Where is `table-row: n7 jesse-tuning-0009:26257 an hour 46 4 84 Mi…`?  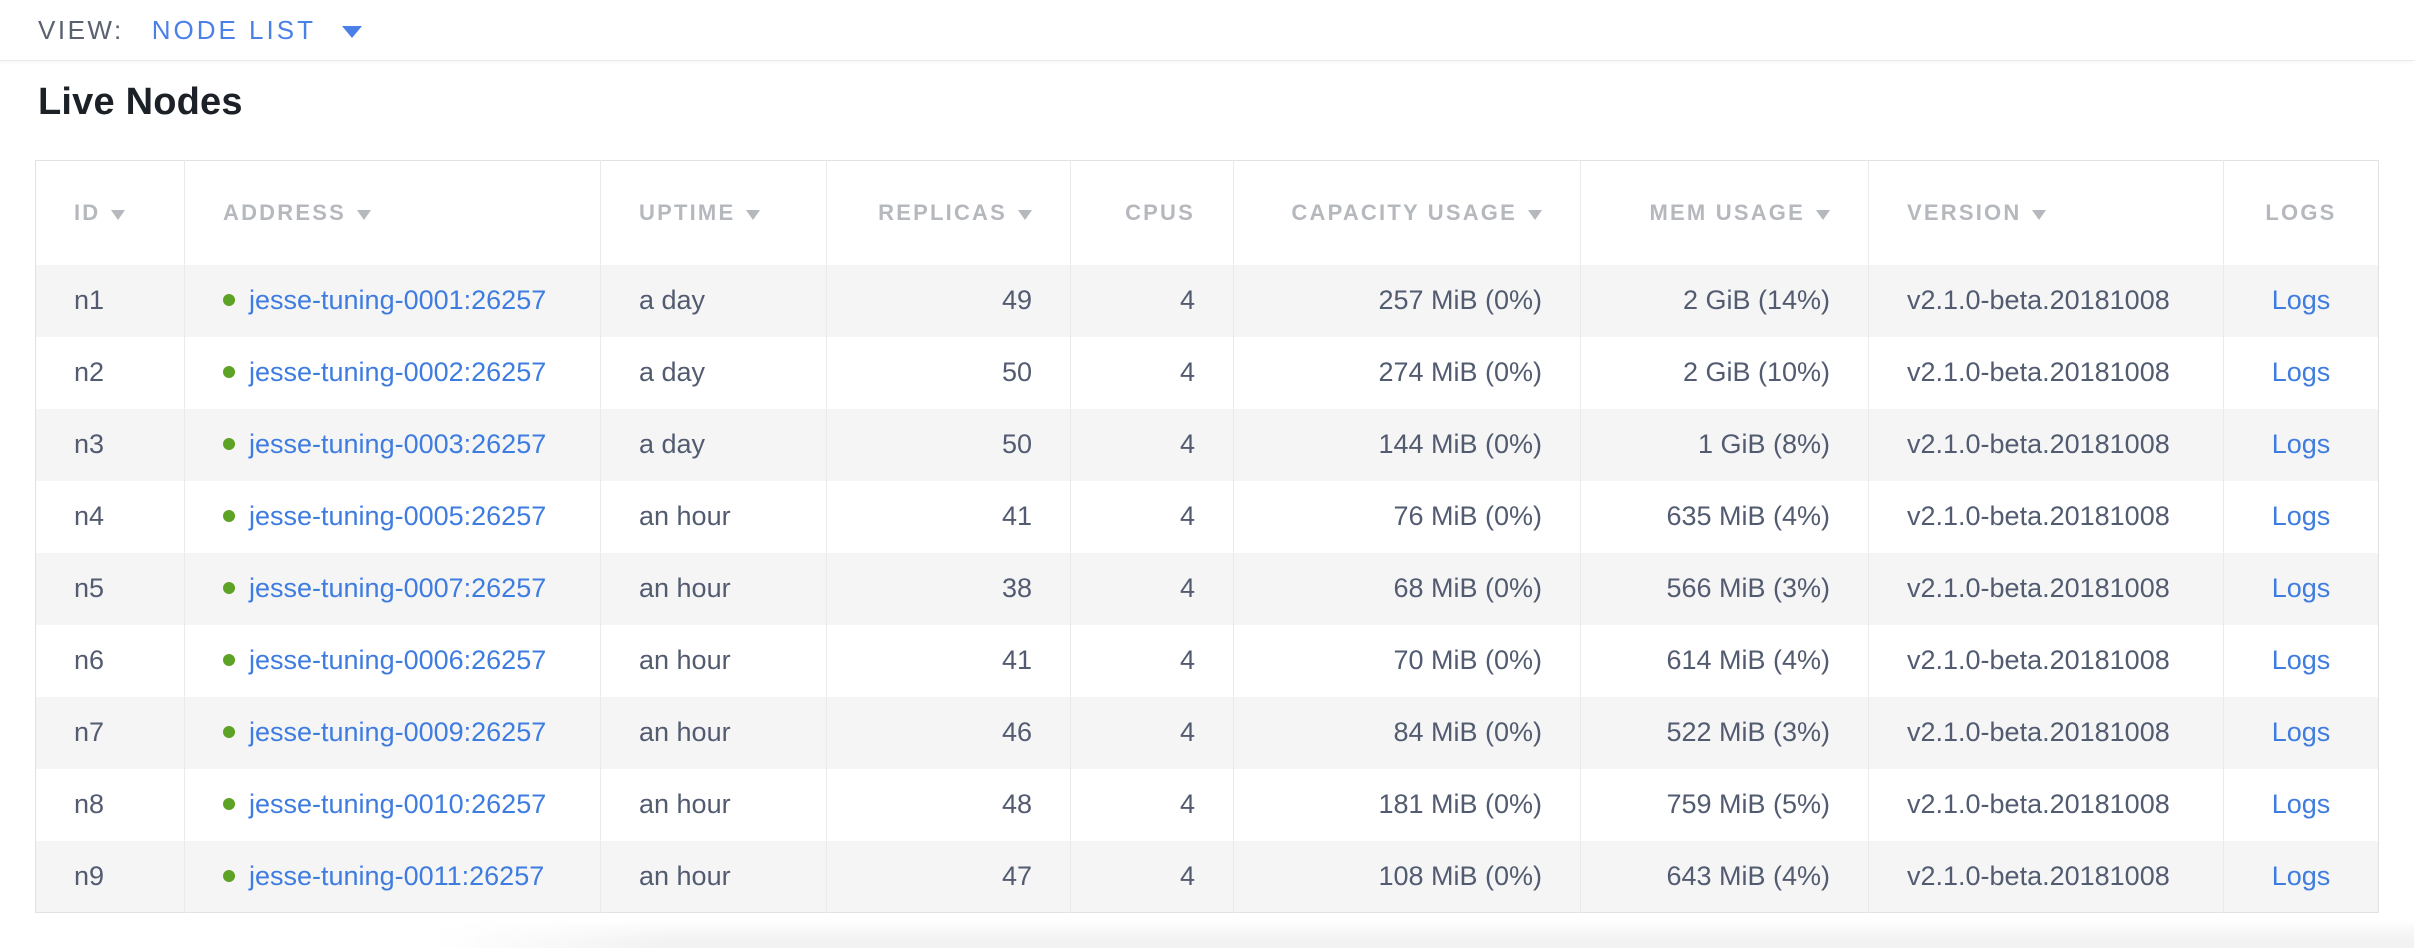
table-row: n7 jesse-tuning-0009:26257 an hour 46 4 84 Mi… is located at coordinates (1207, 732).